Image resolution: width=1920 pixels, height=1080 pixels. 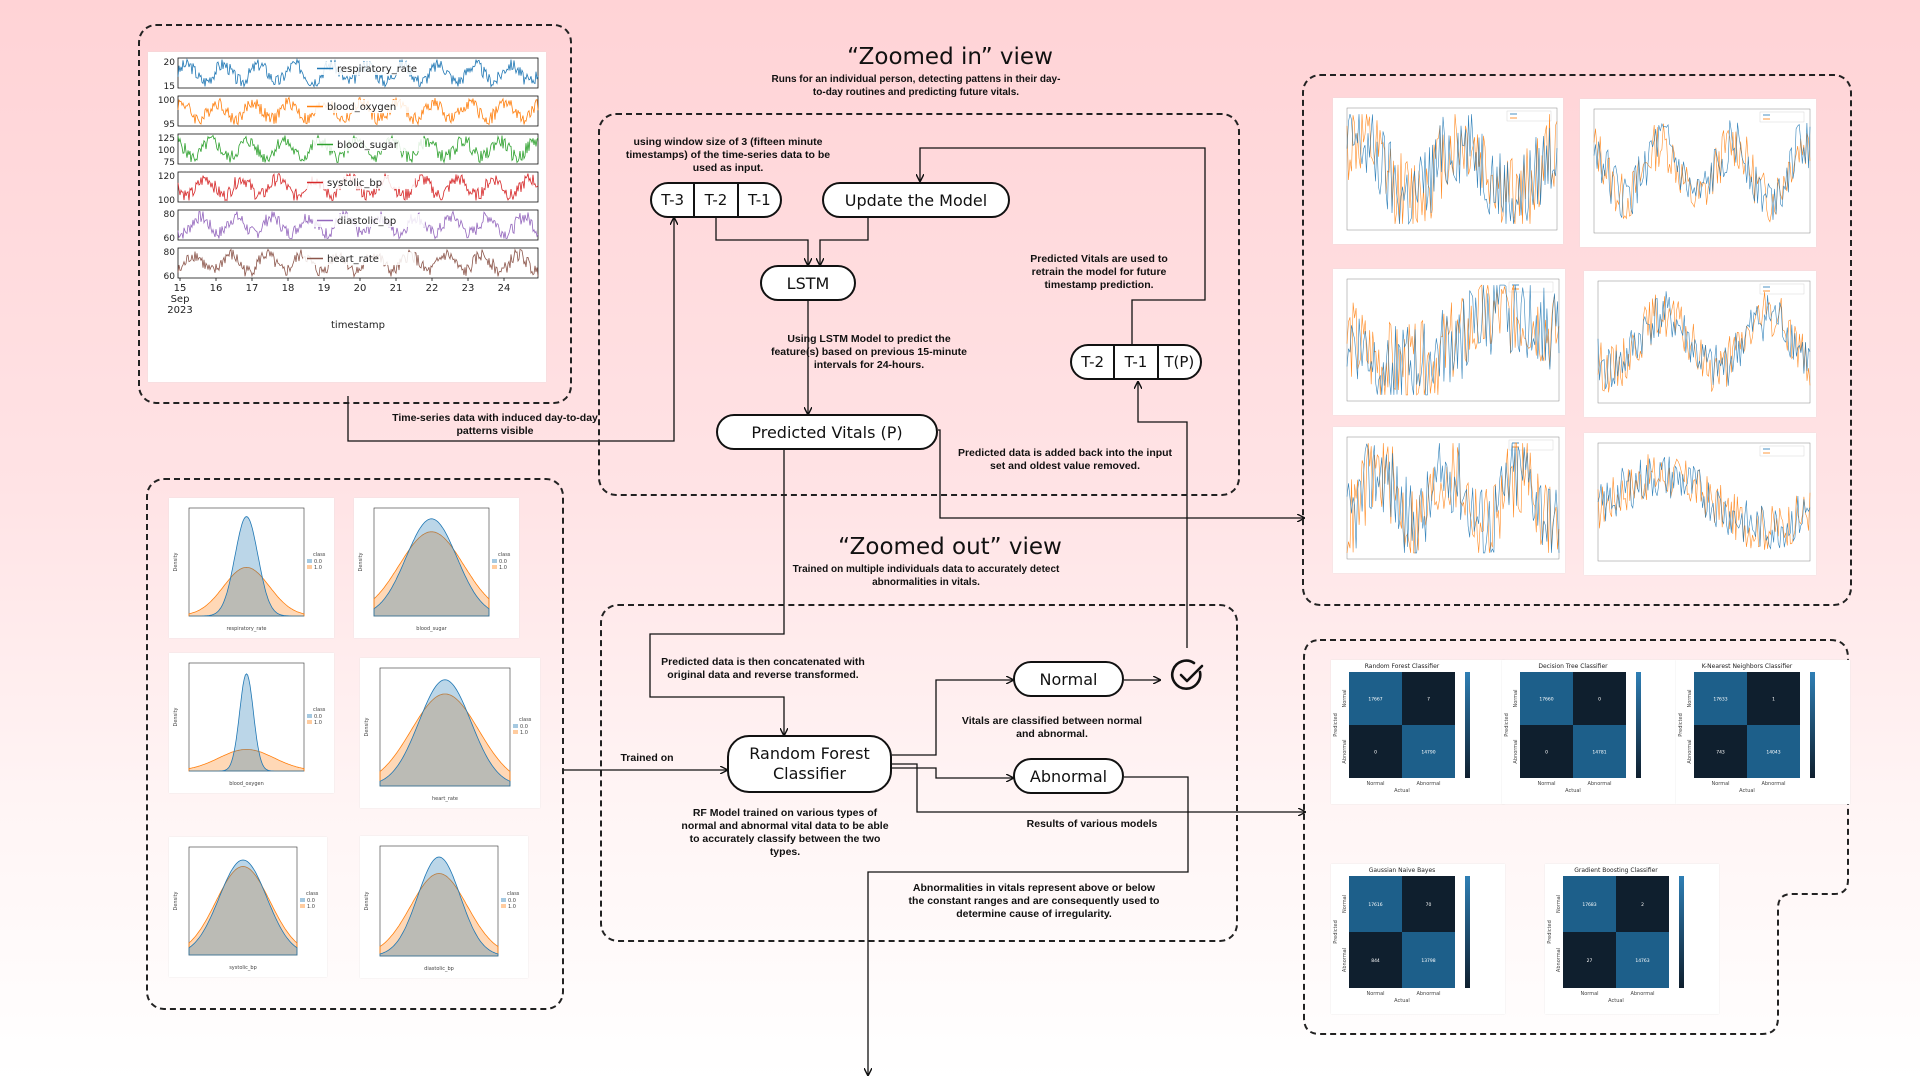 What do you see at coordinates (216, 288) in the screenshot?
I see `ts-x-tick: 16` at bounding box center [216, 288].